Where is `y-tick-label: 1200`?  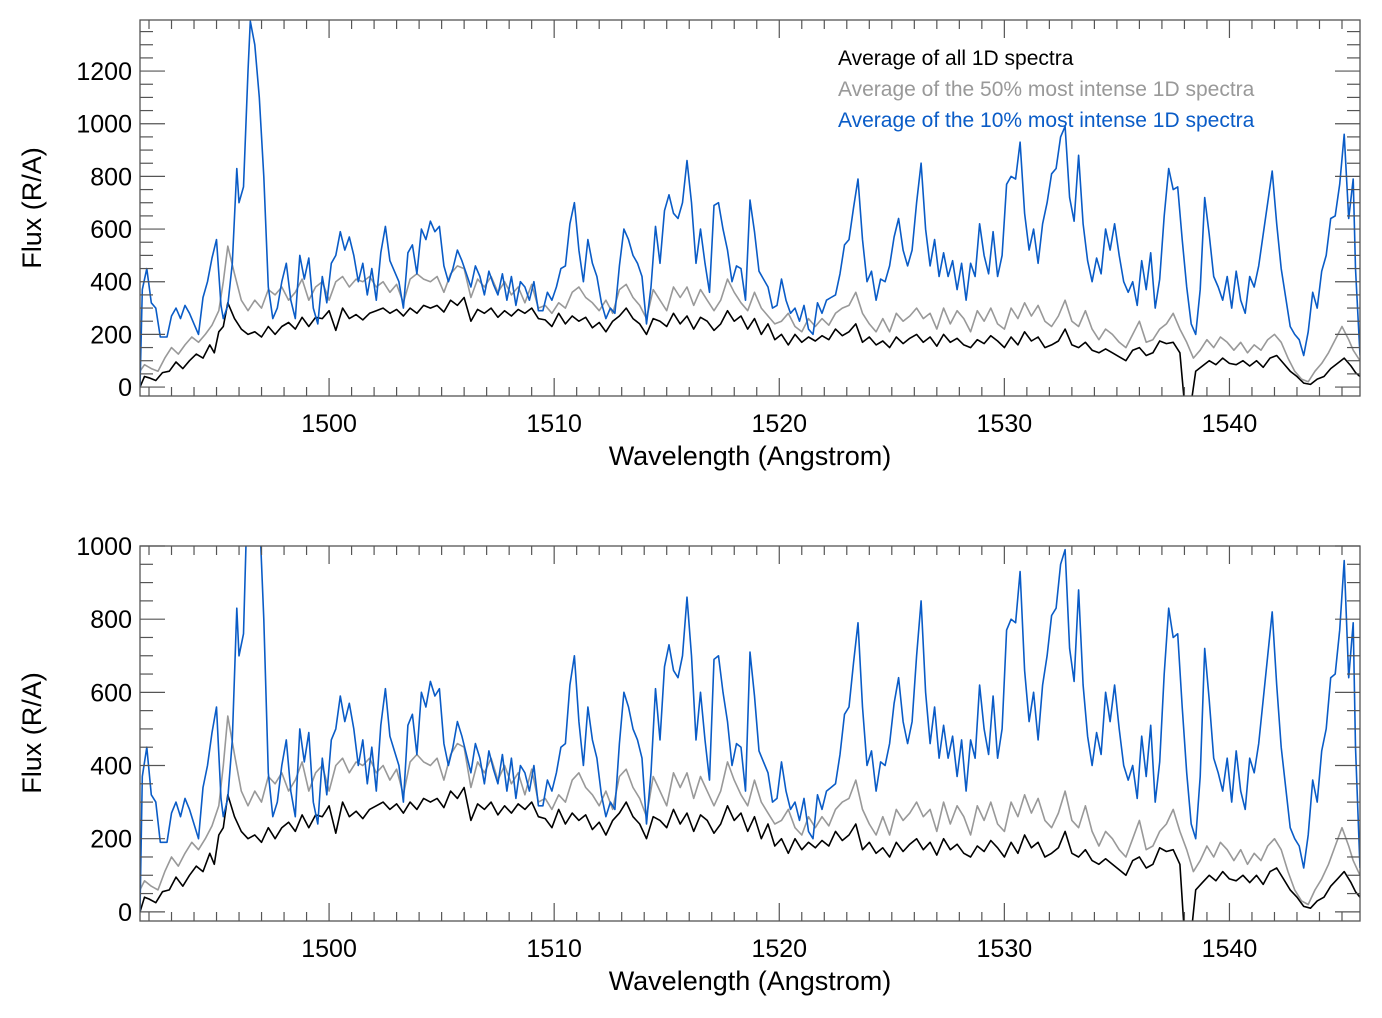 y-tick-label: 1200 is located at coordinates (104, 72).